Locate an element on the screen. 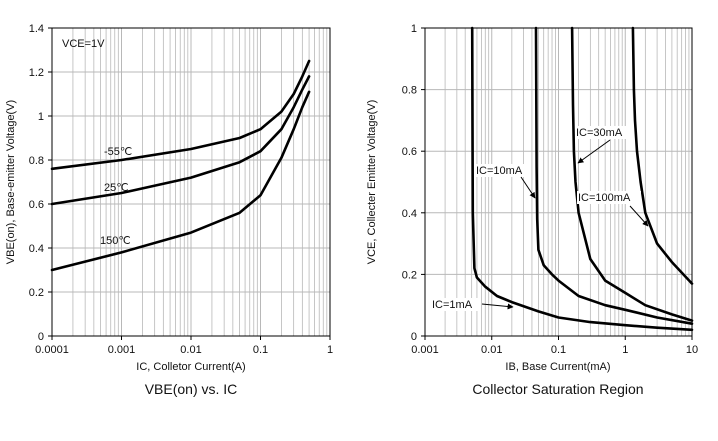 The width and height of the screenshot is (718, 441). chart-right-annotation-100ma-bg is located at coordinates (609, 197).